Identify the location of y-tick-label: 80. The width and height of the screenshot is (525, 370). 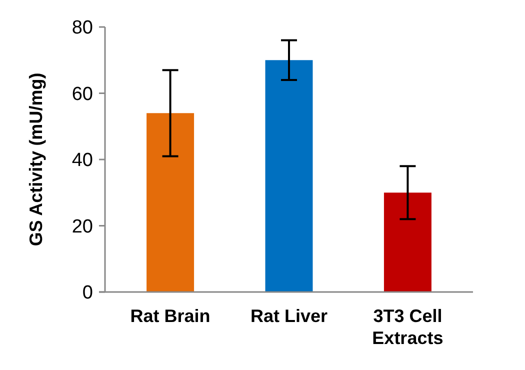
(82, 28).